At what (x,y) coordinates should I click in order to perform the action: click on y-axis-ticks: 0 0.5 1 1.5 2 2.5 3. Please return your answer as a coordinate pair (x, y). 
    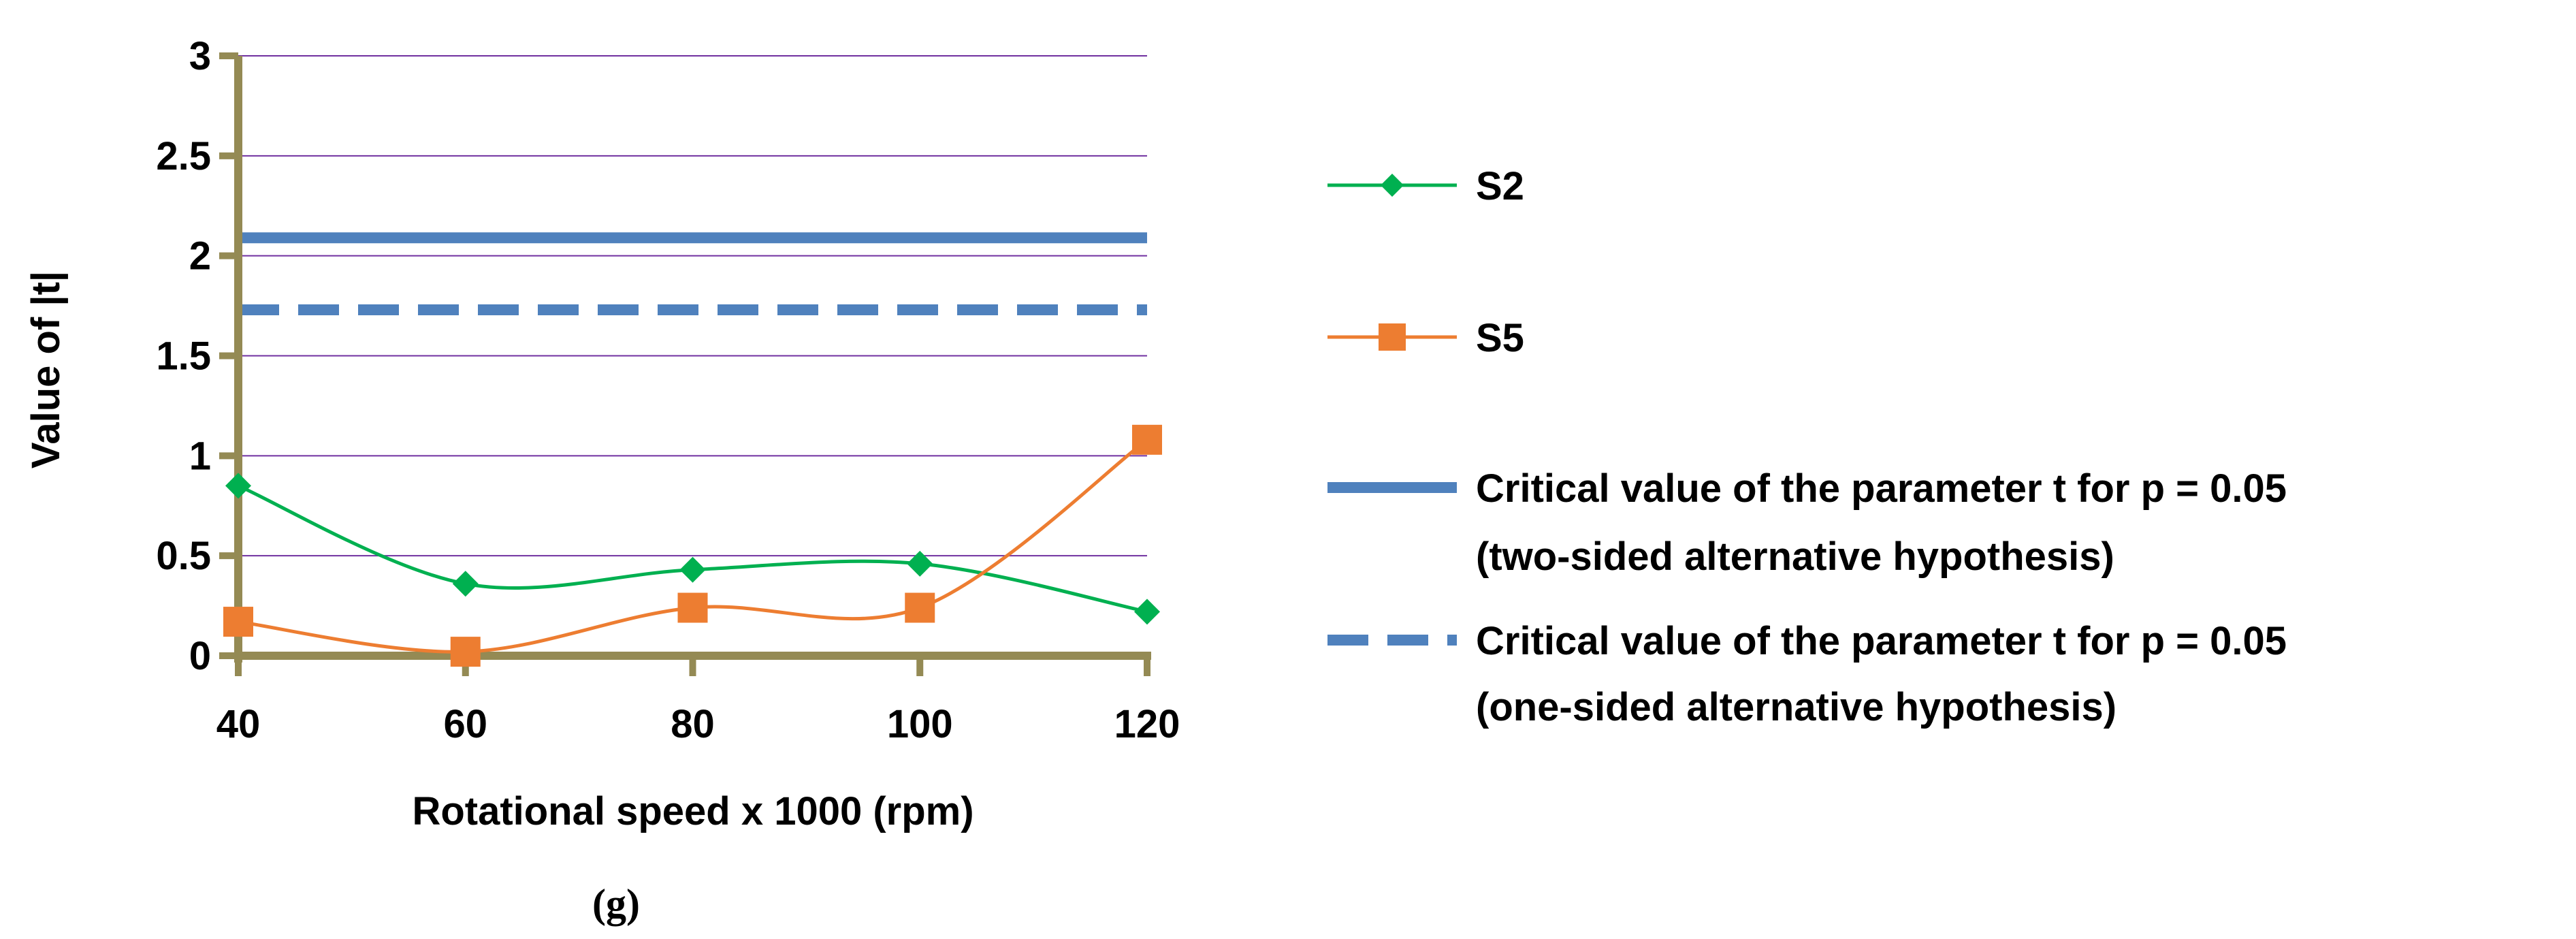
    Looking at the image, I should click on (197, 356).